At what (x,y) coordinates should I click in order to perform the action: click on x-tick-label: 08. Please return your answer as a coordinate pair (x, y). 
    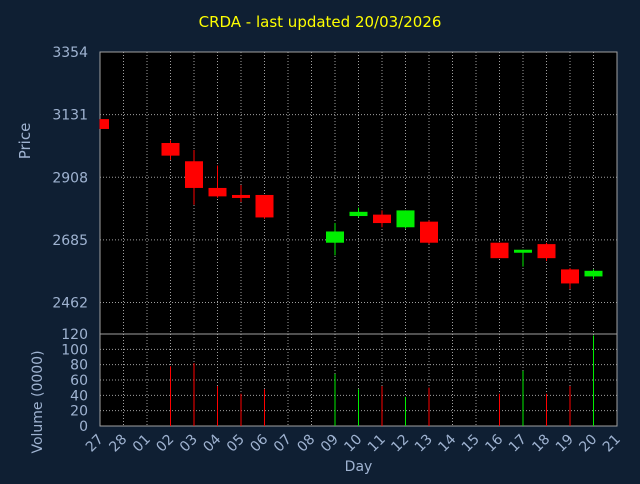
    Looking at the image, I should click on (306, 444).